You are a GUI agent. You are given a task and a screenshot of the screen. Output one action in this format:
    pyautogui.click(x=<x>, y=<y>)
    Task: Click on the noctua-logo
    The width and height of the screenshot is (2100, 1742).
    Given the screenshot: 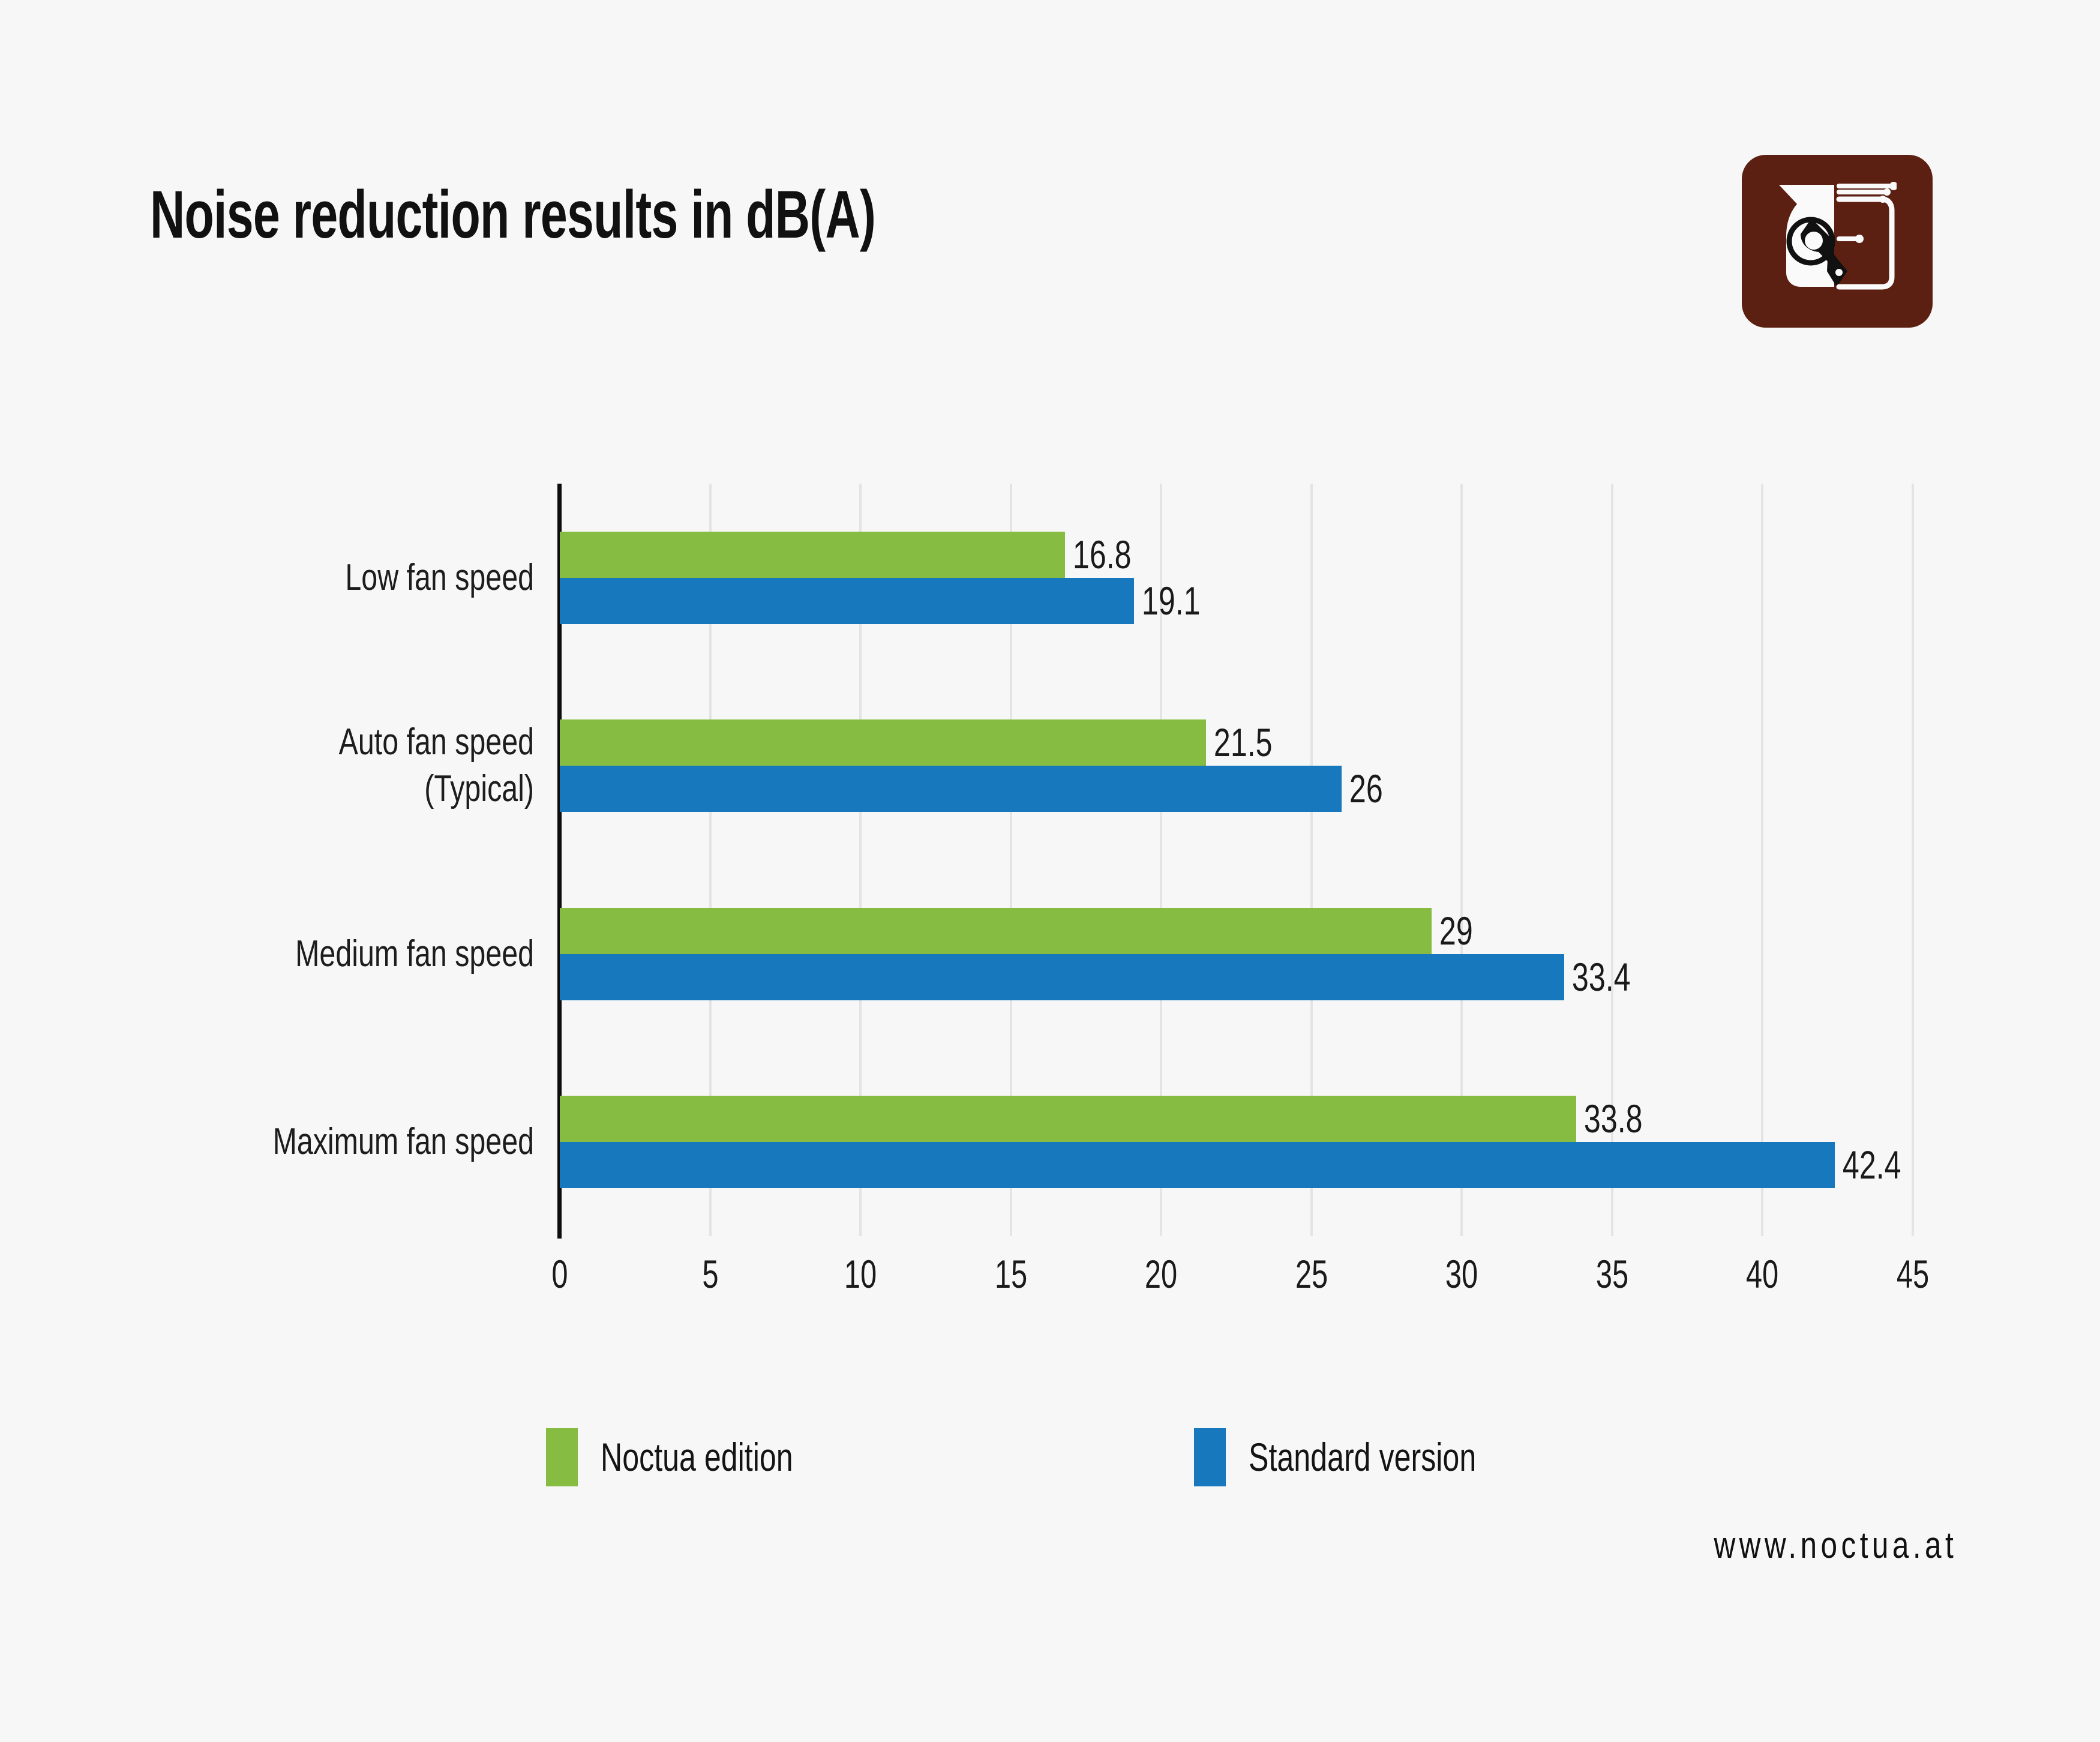 What is the action you would take?
    pyautogui.click(x=1837, y=241)
    